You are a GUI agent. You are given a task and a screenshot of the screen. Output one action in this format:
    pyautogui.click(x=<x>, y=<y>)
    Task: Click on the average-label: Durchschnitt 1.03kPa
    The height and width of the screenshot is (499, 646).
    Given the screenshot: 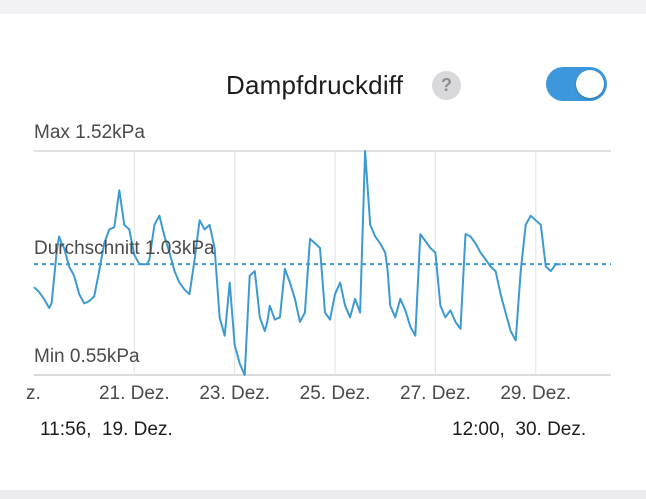 What is the action you would take?
    pyautogui.click(x=124, y=248)
    